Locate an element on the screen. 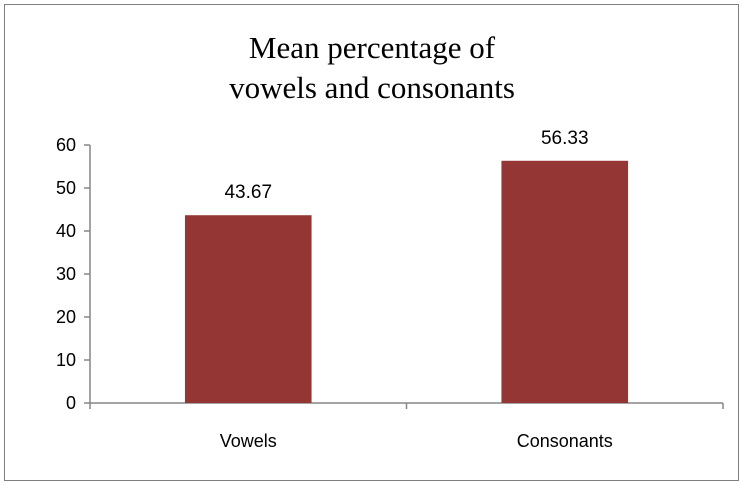  data-labels: 43.67 56.33 is located at coordinates (406, 165).